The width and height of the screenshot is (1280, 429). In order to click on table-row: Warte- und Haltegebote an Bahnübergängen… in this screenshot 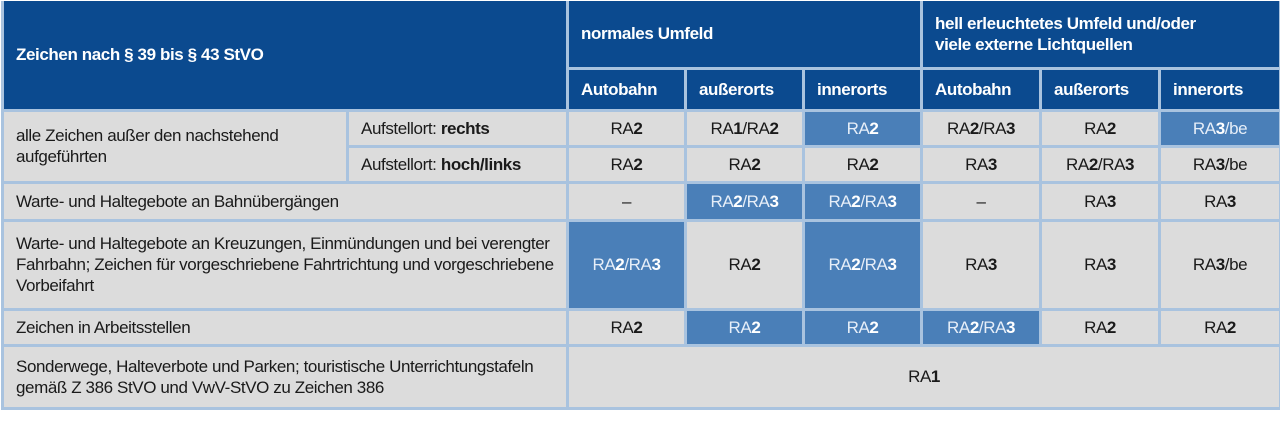, I will do `click(641, 201)`.